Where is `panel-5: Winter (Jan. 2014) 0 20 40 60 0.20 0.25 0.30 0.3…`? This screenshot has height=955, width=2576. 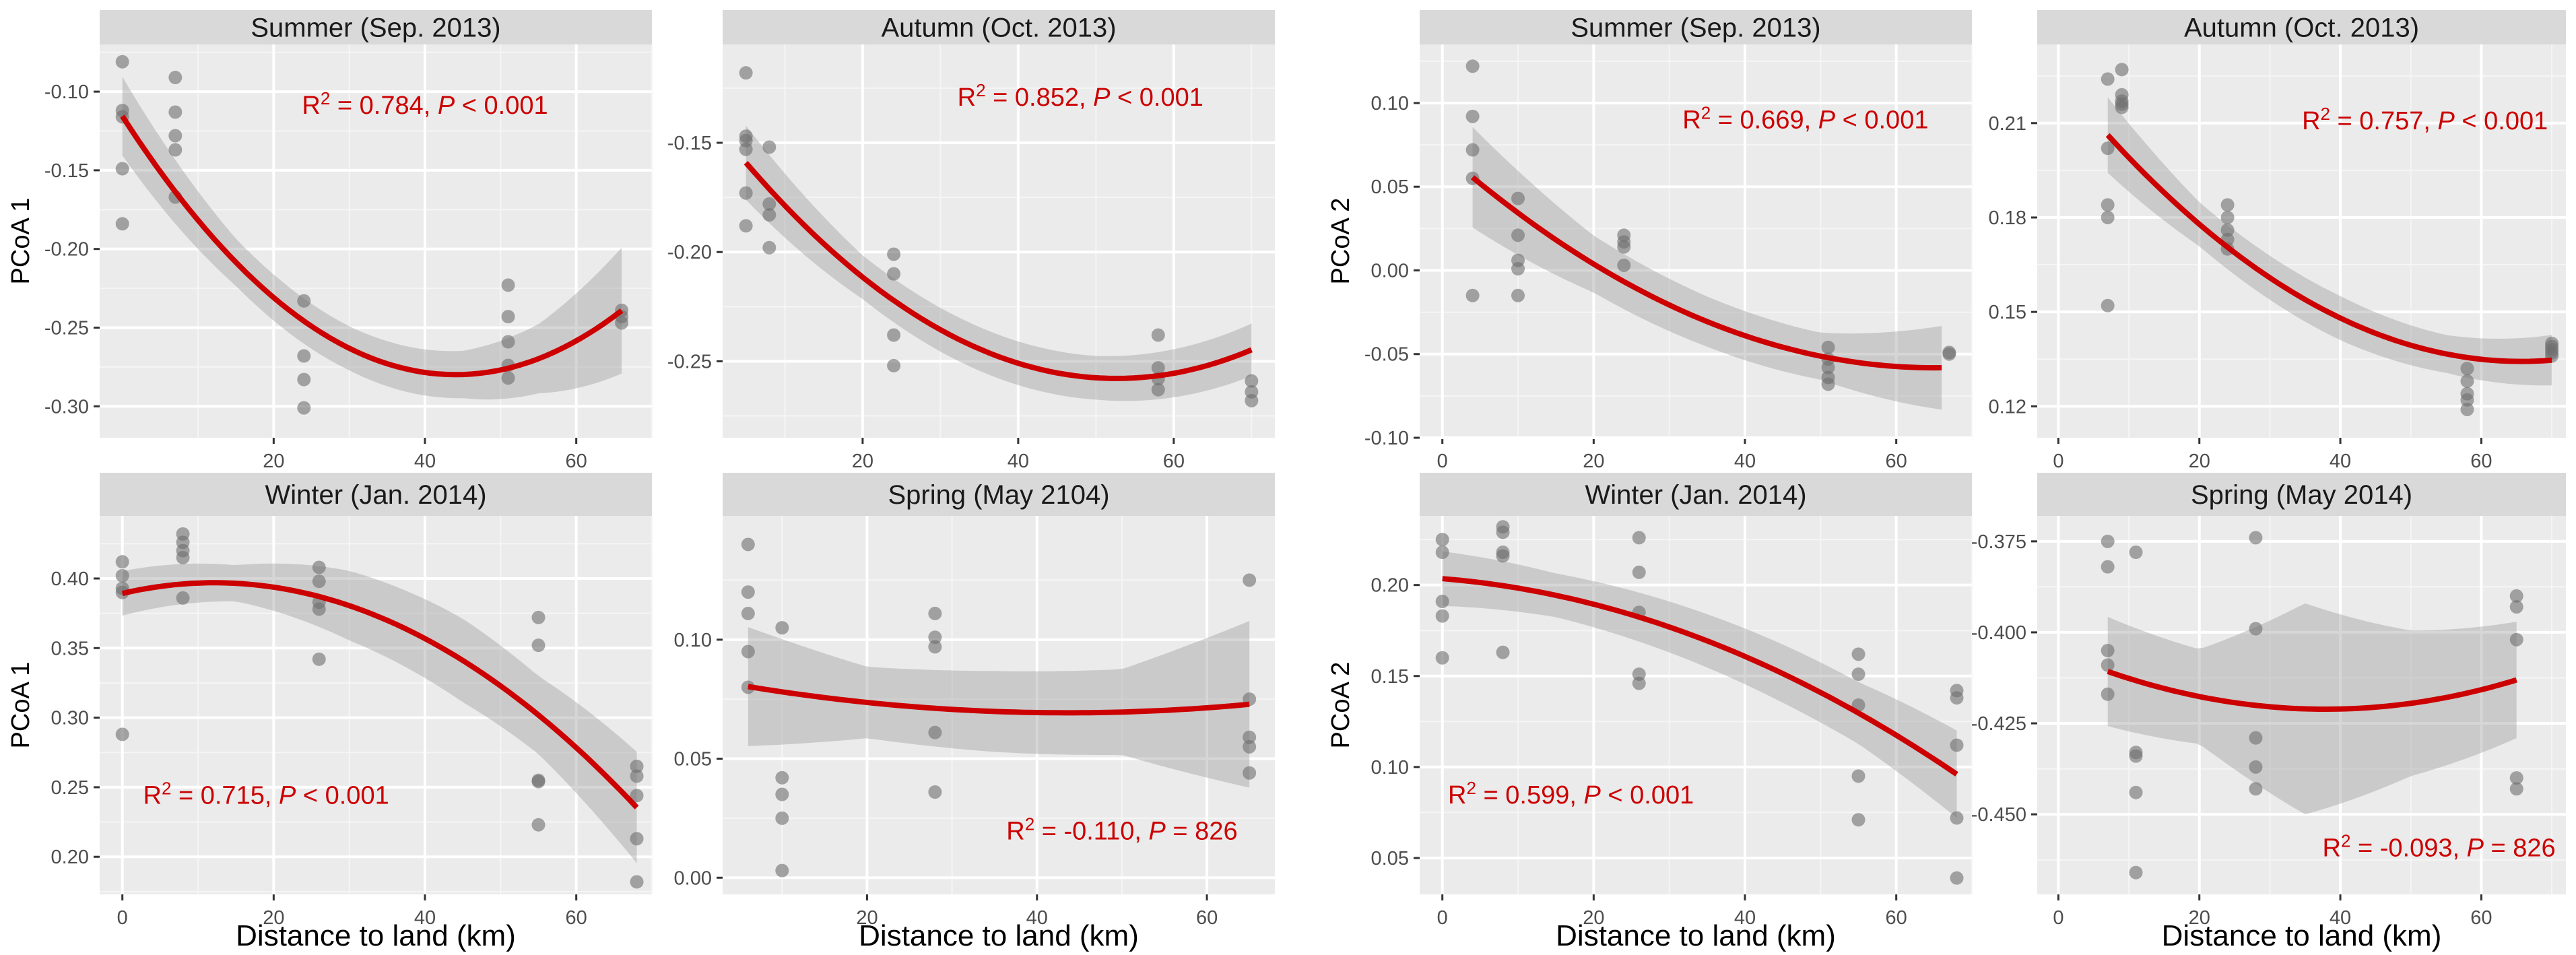
panel-5: Winter (Jan. 2014) 0 20 40 60 0.20 0.25 0.30 0.3… is located at coordinates (330, 712).